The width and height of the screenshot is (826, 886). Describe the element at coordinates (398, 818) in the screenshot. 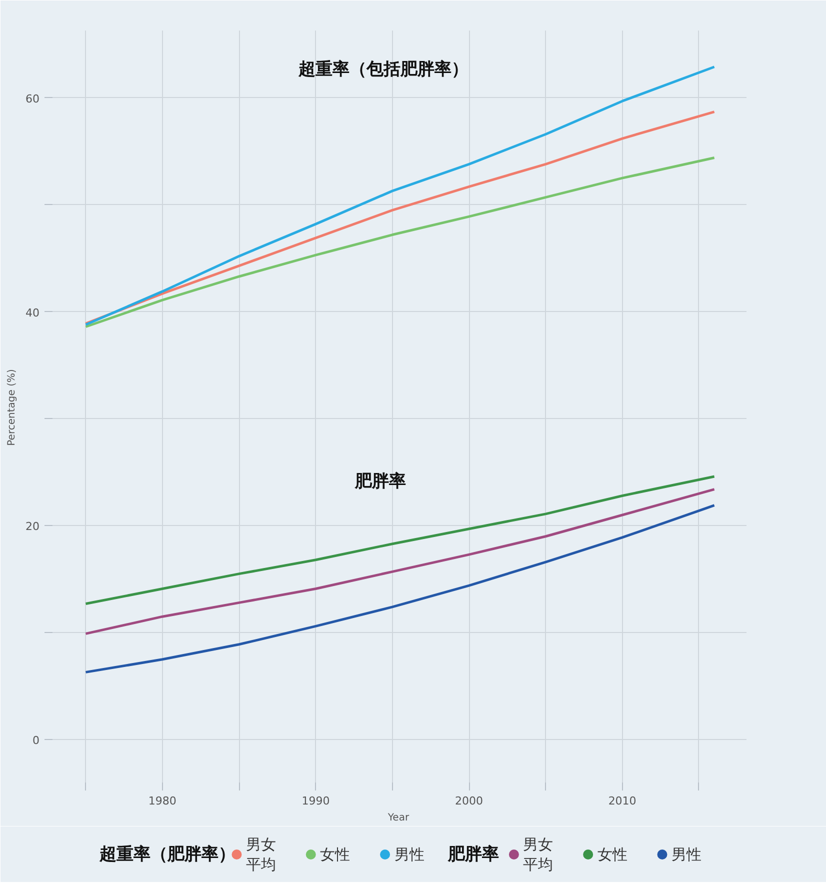

I see `x-axis-title: Year` at that location.